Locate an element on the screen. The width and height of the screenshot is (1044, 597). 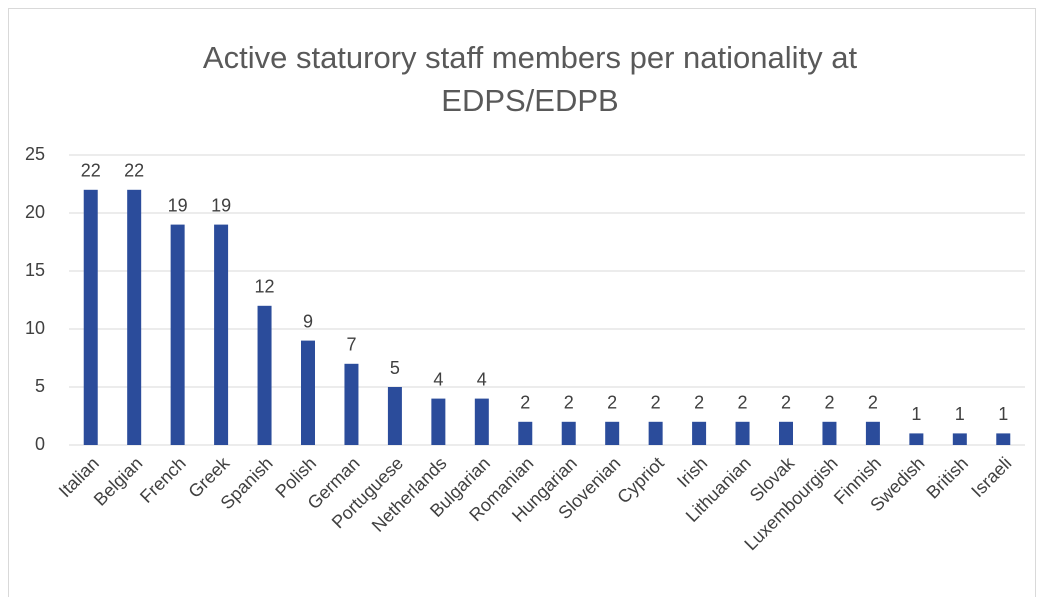
x-tick-label: Belgian is located at coordinates (118, 481).